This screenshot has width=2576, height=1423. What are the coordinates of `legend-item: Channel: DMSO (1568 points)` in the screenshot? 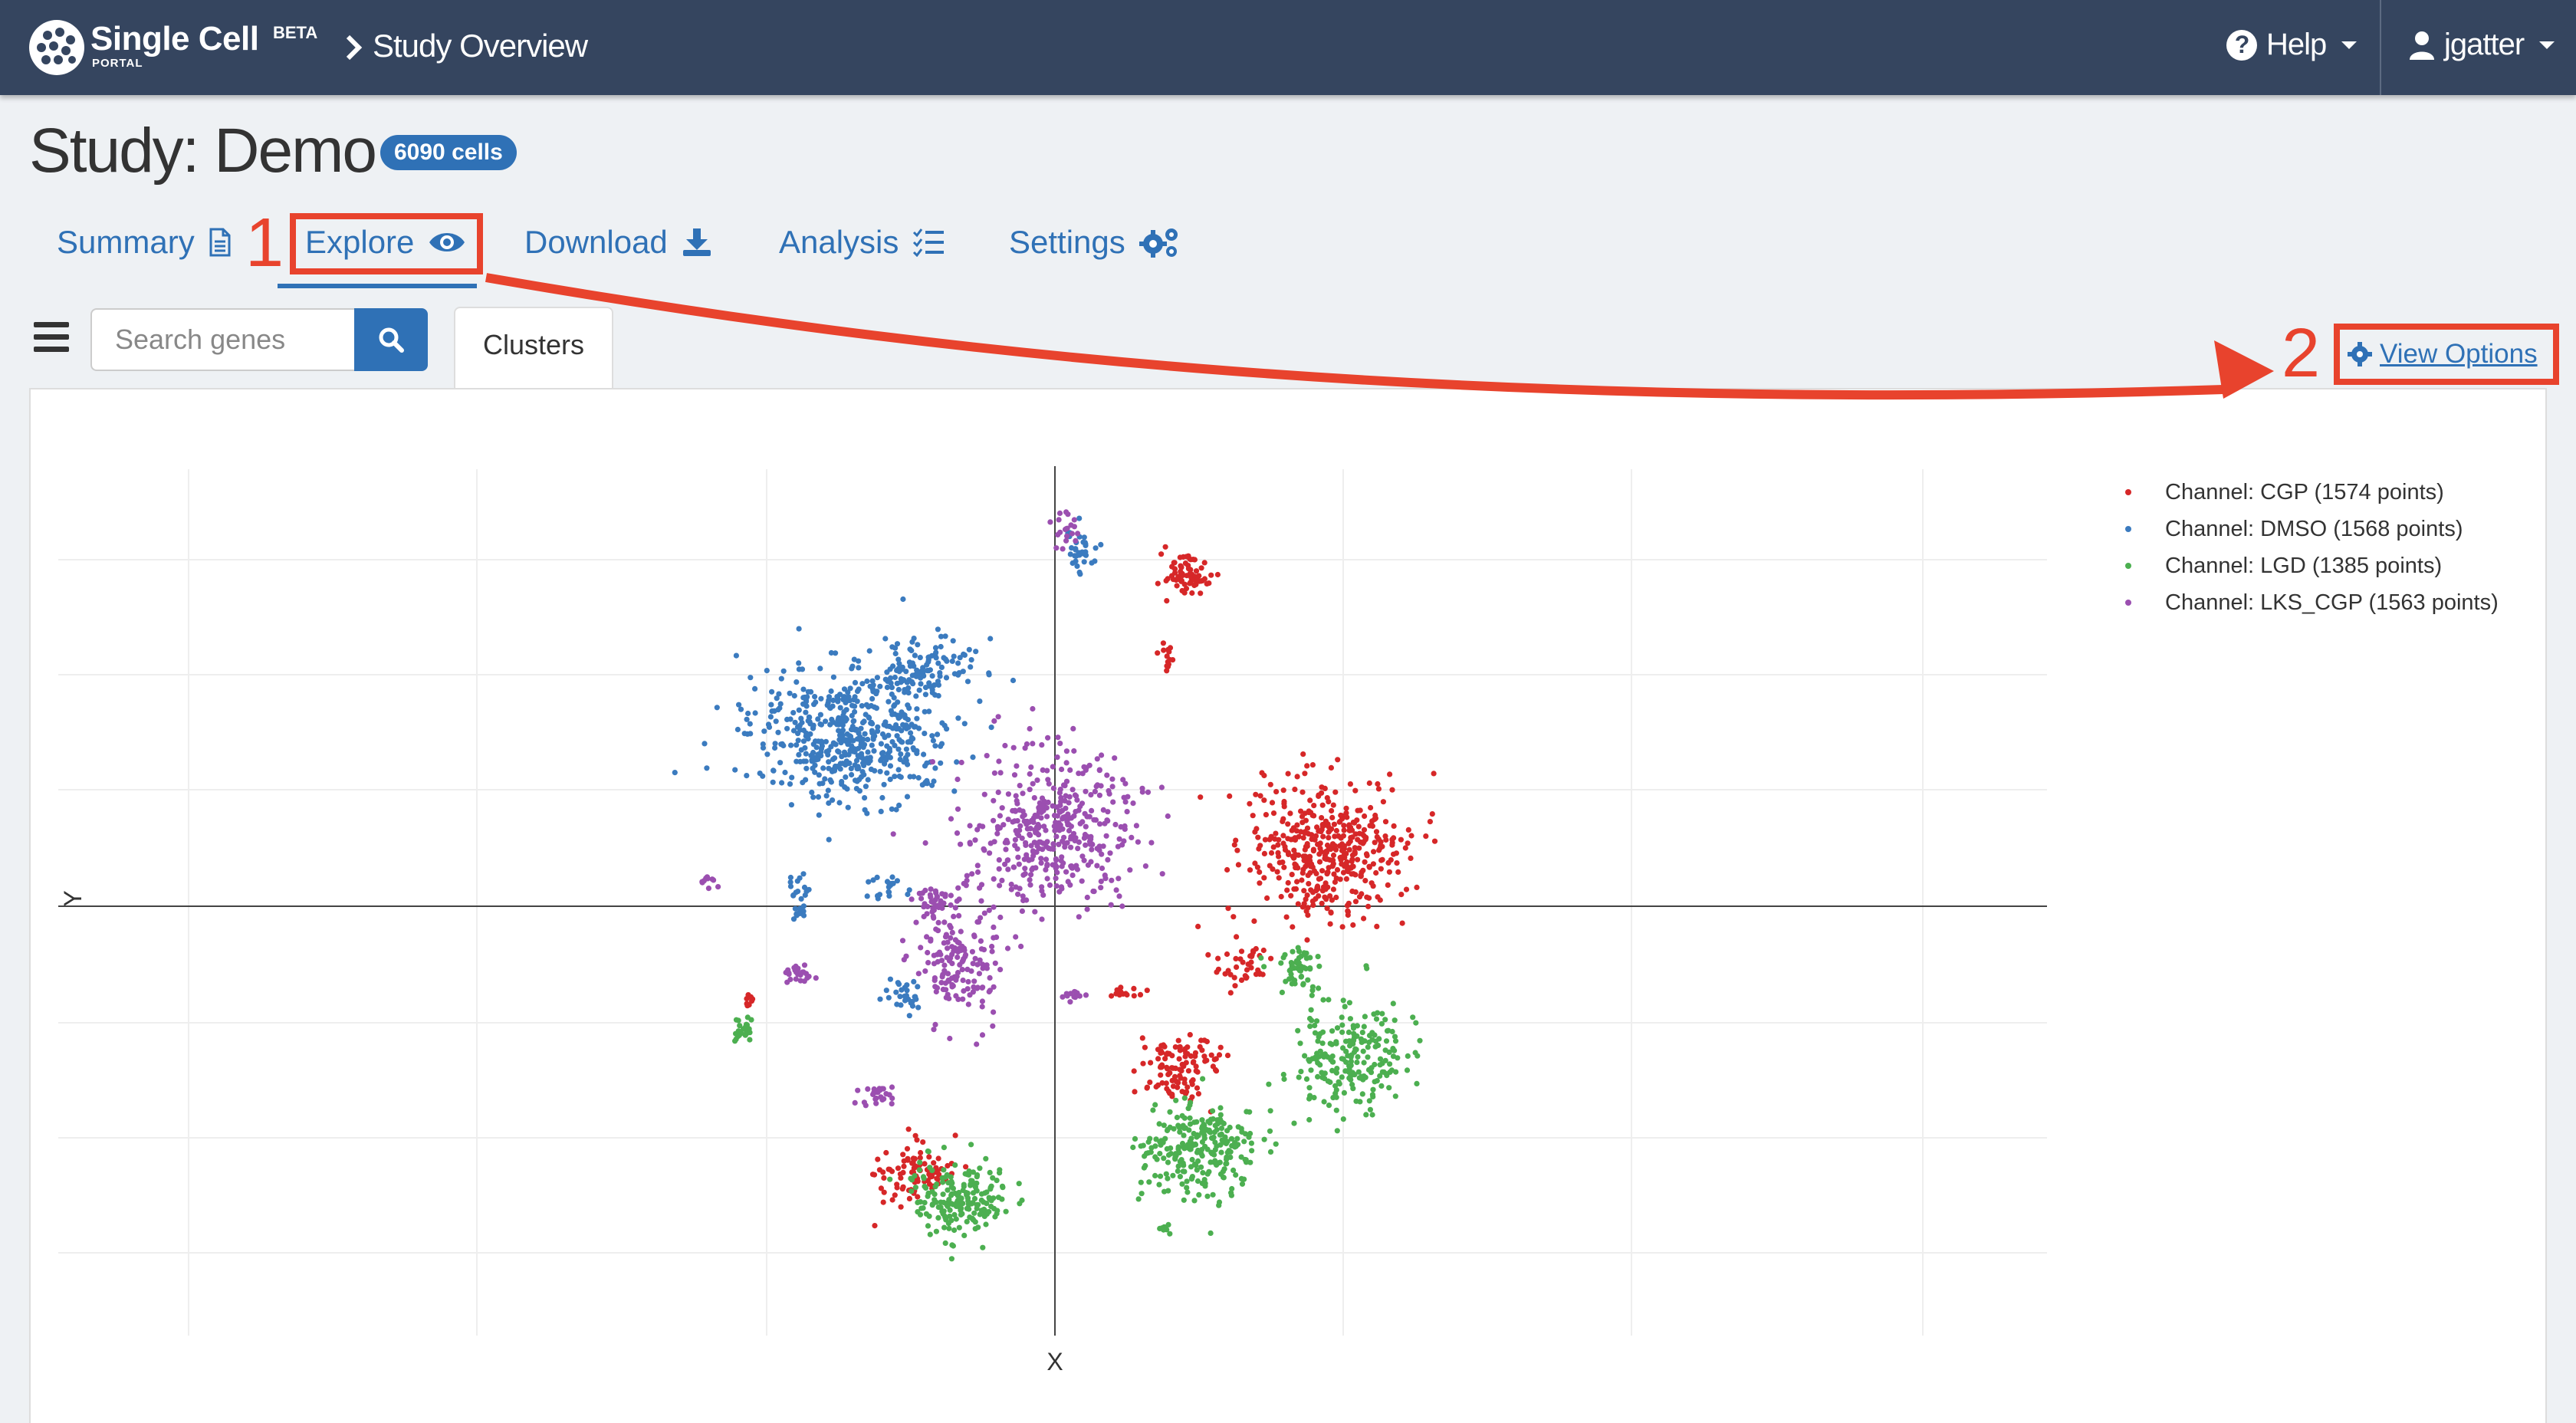 It's located at (2298, 529).